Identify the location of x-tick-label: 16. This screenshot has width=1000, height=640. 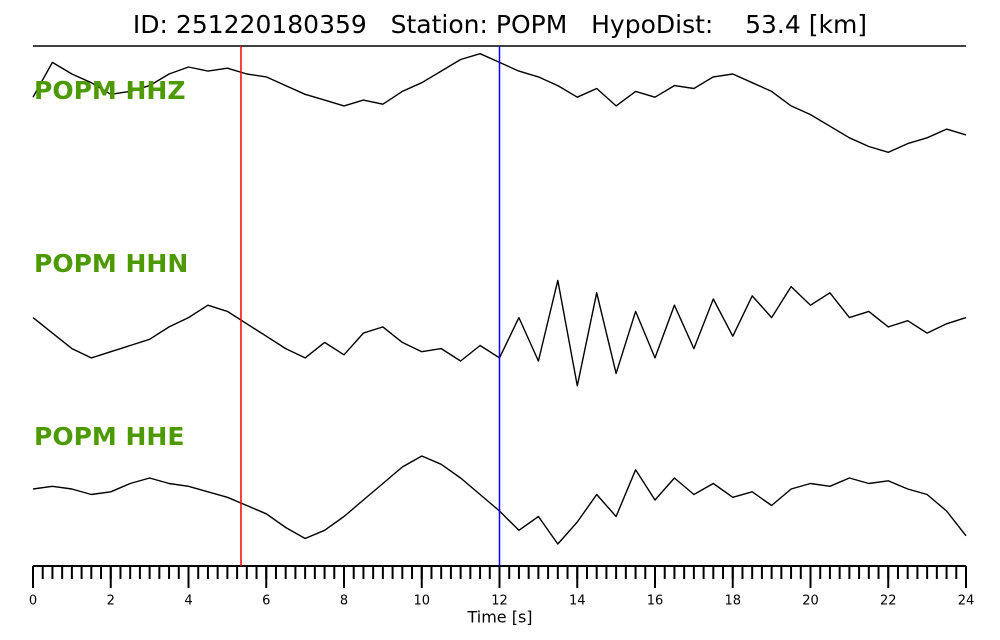
(655, 601).